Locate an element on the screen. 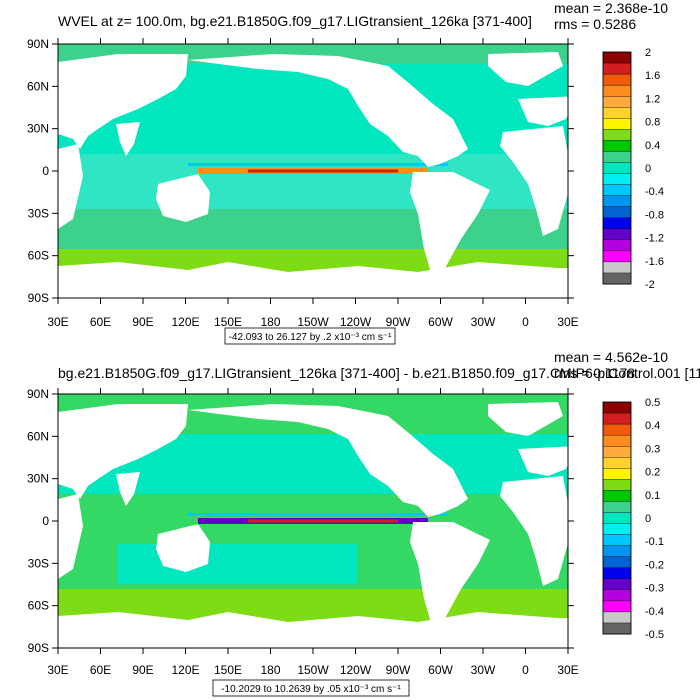 The height and width of the screenshot is (700, 700). colorbar-frame is located at coordinates (617, 168).